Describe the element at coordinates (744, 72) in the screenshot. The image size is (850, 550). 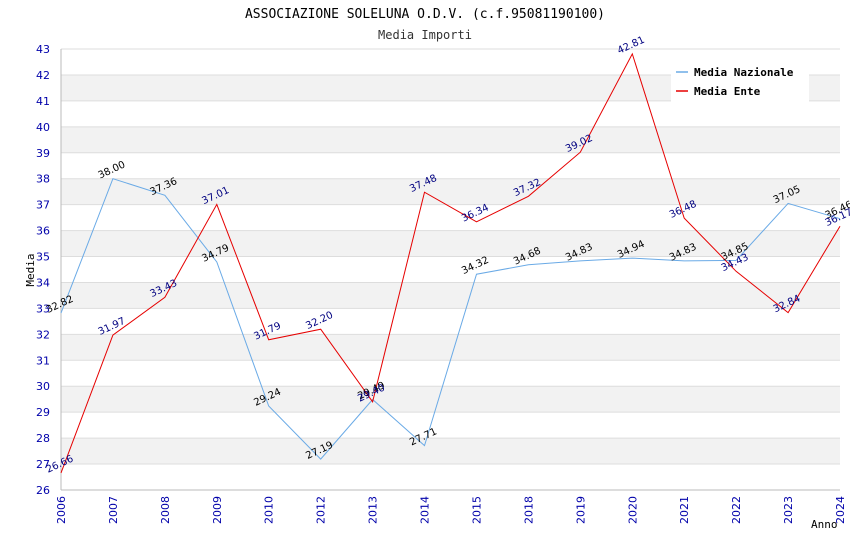
I see `legend-label: Media Nazionale` at that location.